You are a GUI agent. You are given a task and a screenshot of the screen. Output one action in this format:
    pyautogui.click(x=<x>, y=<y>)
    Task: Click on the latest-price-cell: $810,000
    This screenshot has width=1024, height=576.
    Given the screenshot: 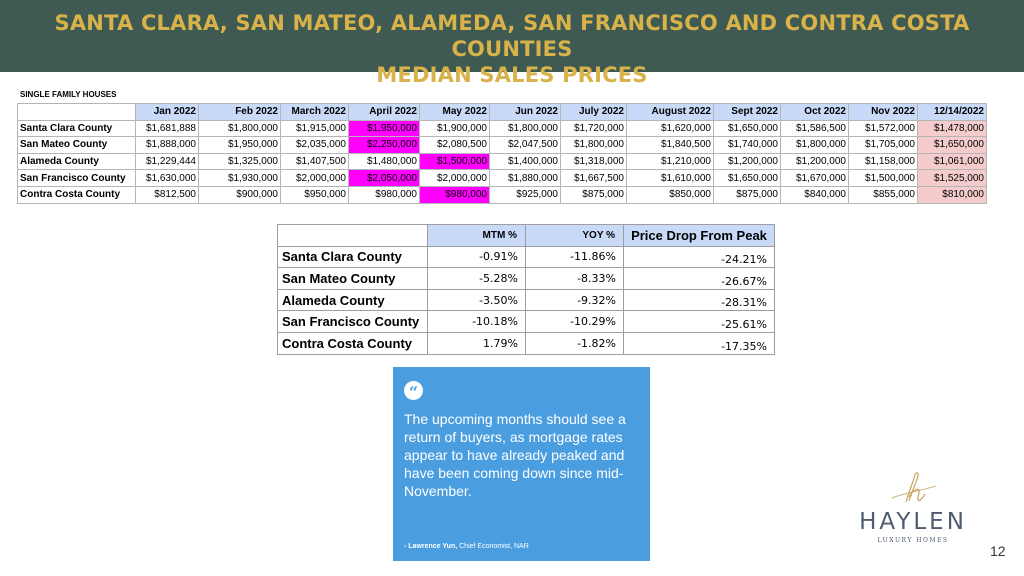 What is the action you would take?
    pyautogui.click(x=952, y=194)
    